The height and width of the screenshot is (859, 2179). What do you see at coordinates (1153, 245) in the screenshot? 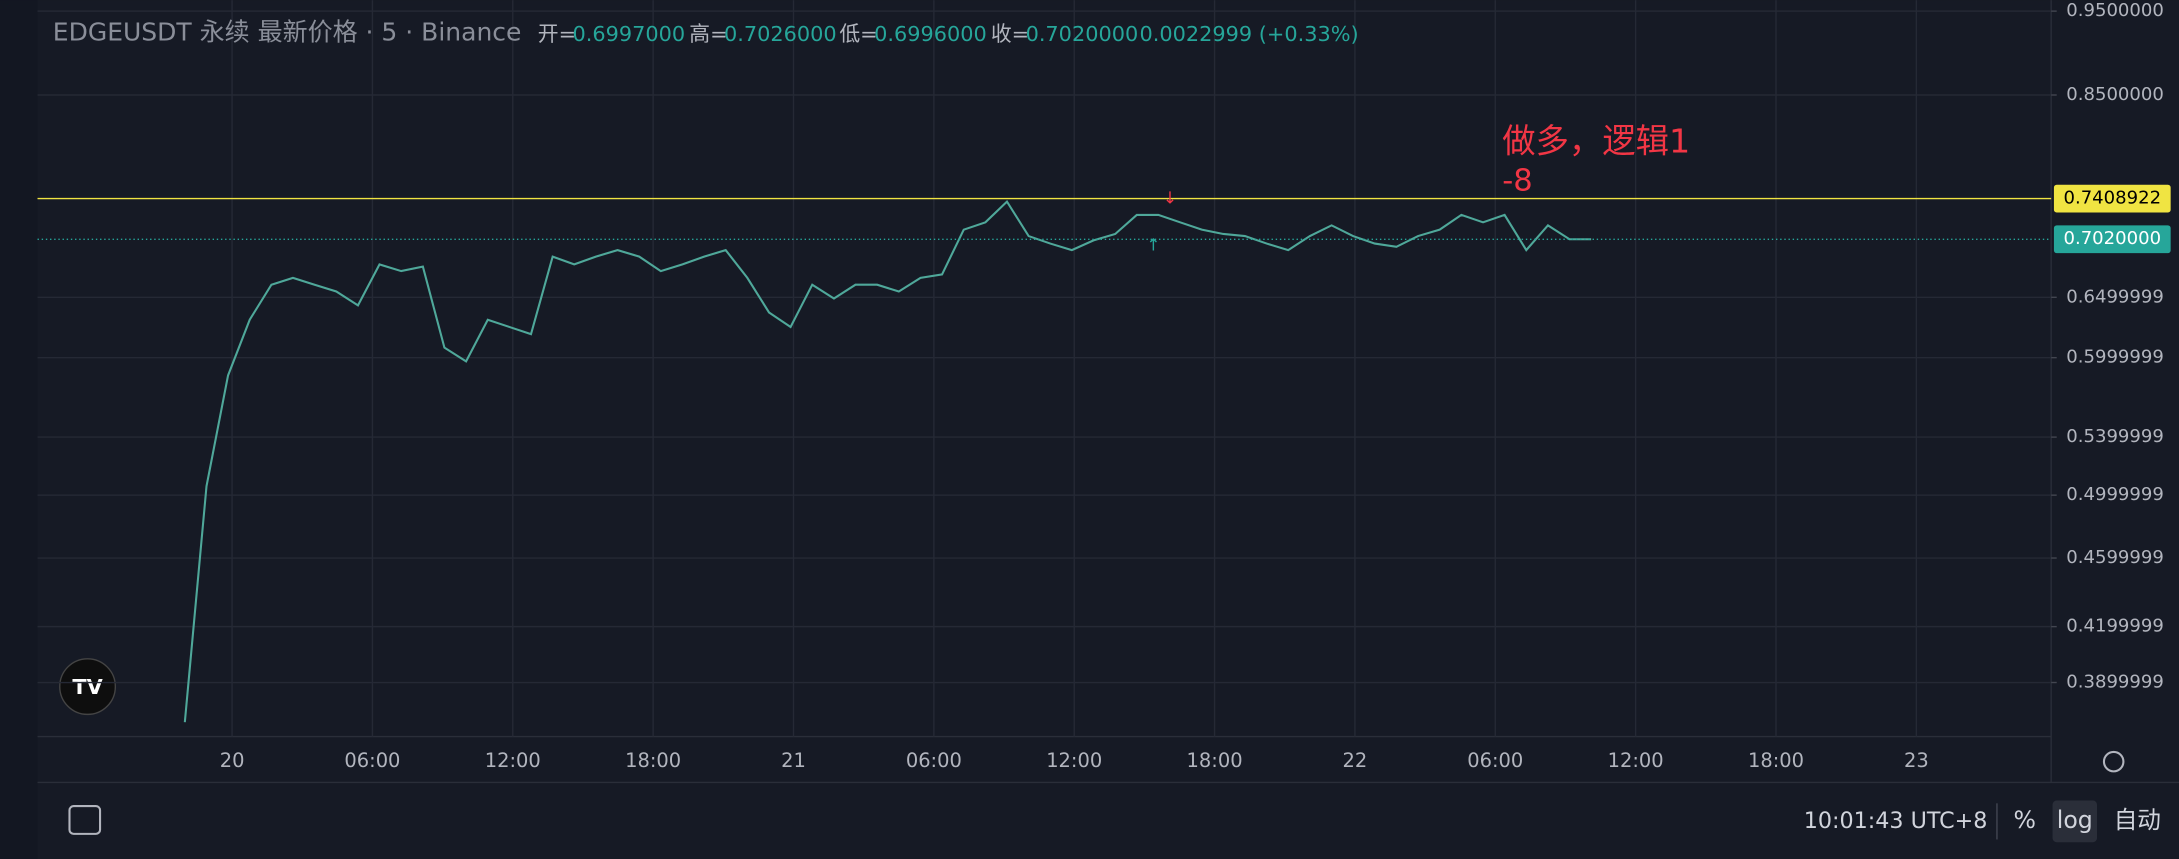
I see `buy-arrow: ↑` at bounding box center [1153, 245].